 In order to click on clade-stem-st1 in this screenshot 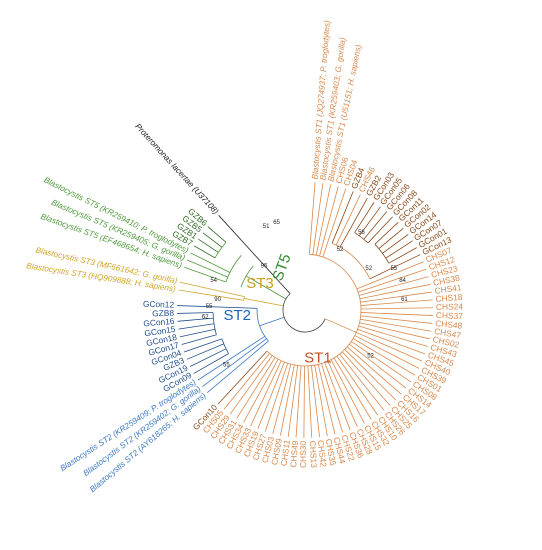, I will do `click(340, 325)`.